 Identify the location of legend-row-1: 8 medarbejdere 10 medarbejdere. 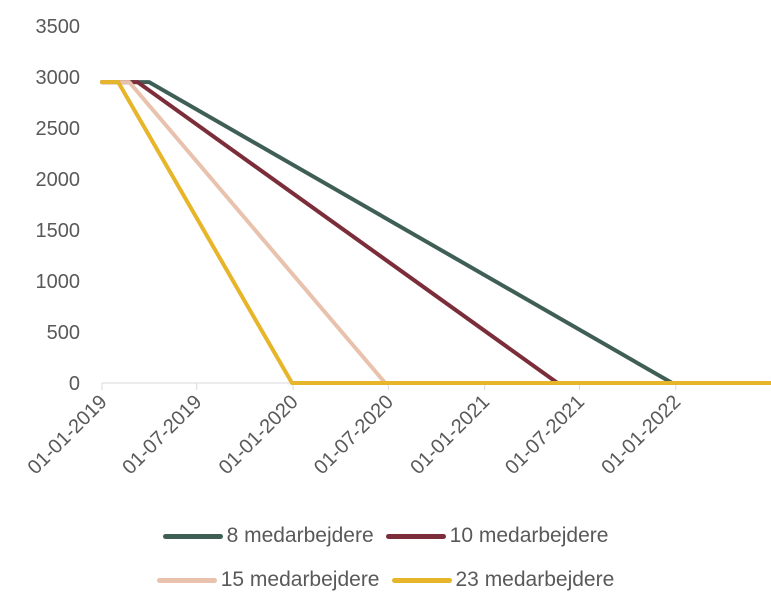
(385, 536).